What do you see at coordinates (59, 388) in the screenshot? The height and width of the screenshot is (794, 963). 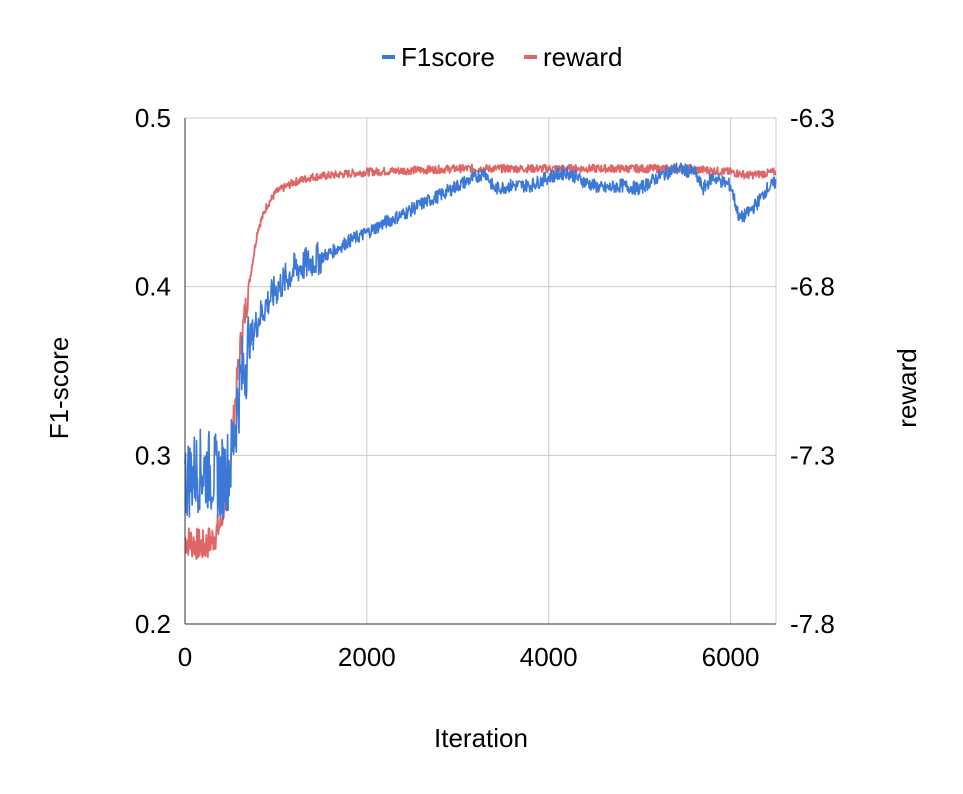 I see `y-axis-title: F1-score` at bounding box center [59, 388].